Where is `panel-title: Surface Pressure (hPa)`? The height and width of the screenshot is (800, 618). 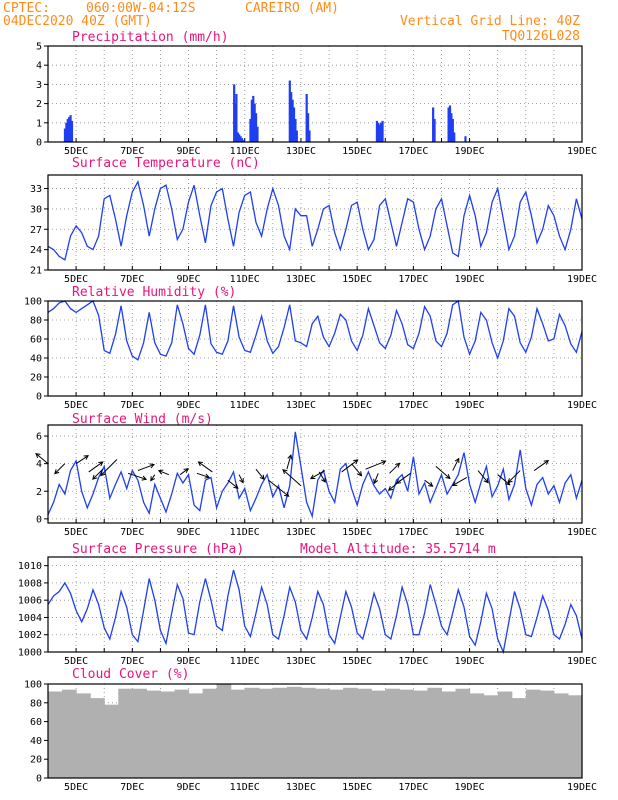 panel-title: Surface Pressure (hPa) is located at coordinates (158, 549).